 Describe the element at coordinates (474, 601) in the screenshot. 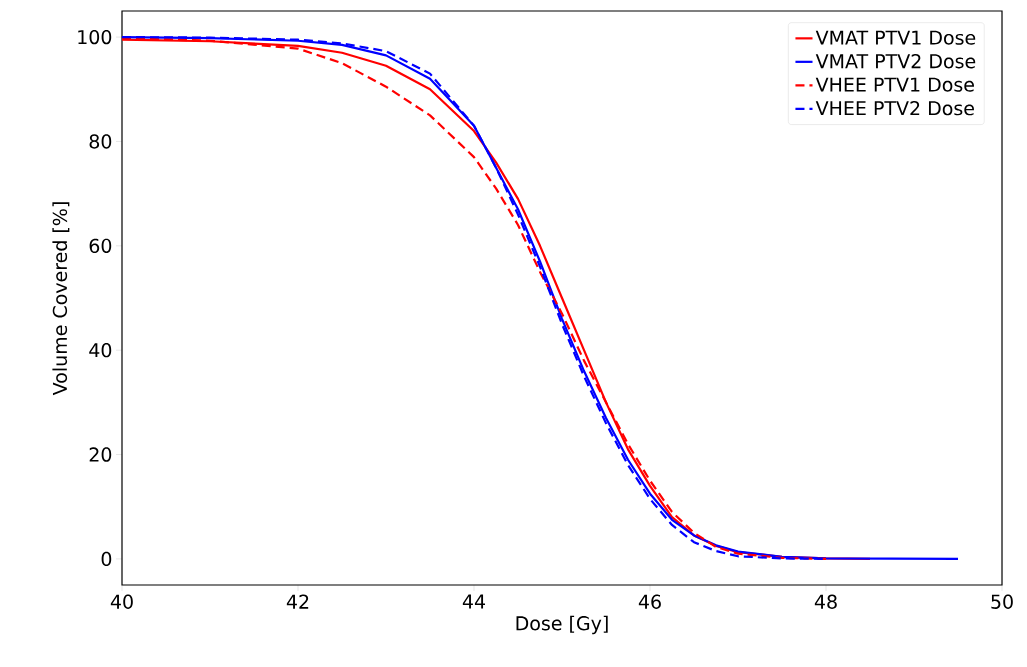

I see `x-tick-label: 44` at that location.